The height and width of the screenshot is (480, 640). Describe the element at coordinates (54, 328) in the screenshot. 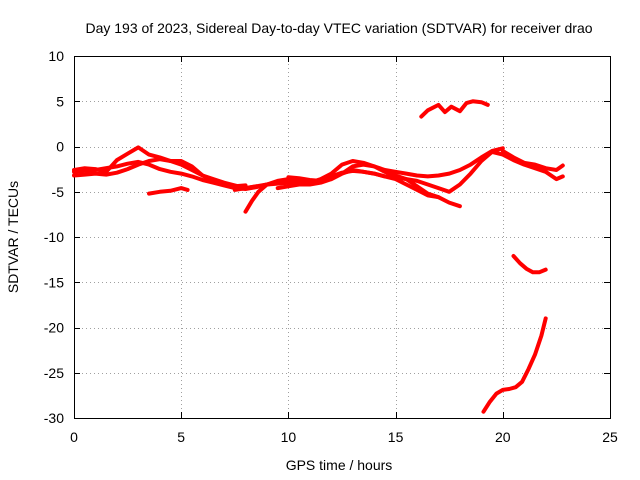

I see `y-tick-label: -20` at that location.